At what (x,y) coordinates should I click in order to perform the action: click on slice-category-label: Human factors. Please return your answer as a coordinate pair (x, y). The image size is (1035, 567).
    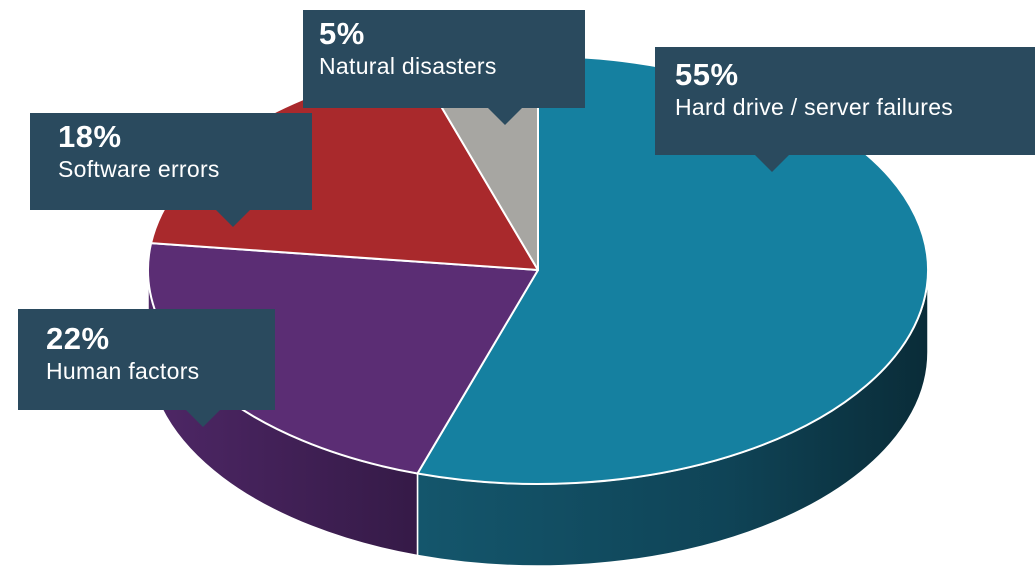
    Looking at the image, I should click on (123, 371).